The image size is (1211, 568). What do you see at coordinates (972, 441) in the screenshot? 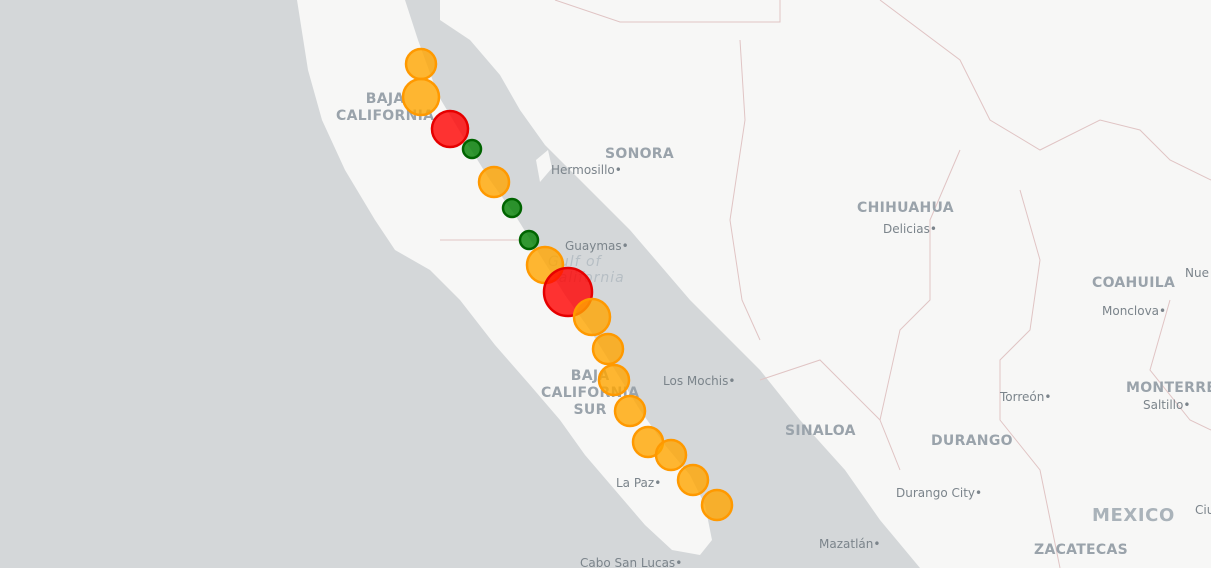
I see `label-durango: DURANGO` at bounding box center [972, 441].